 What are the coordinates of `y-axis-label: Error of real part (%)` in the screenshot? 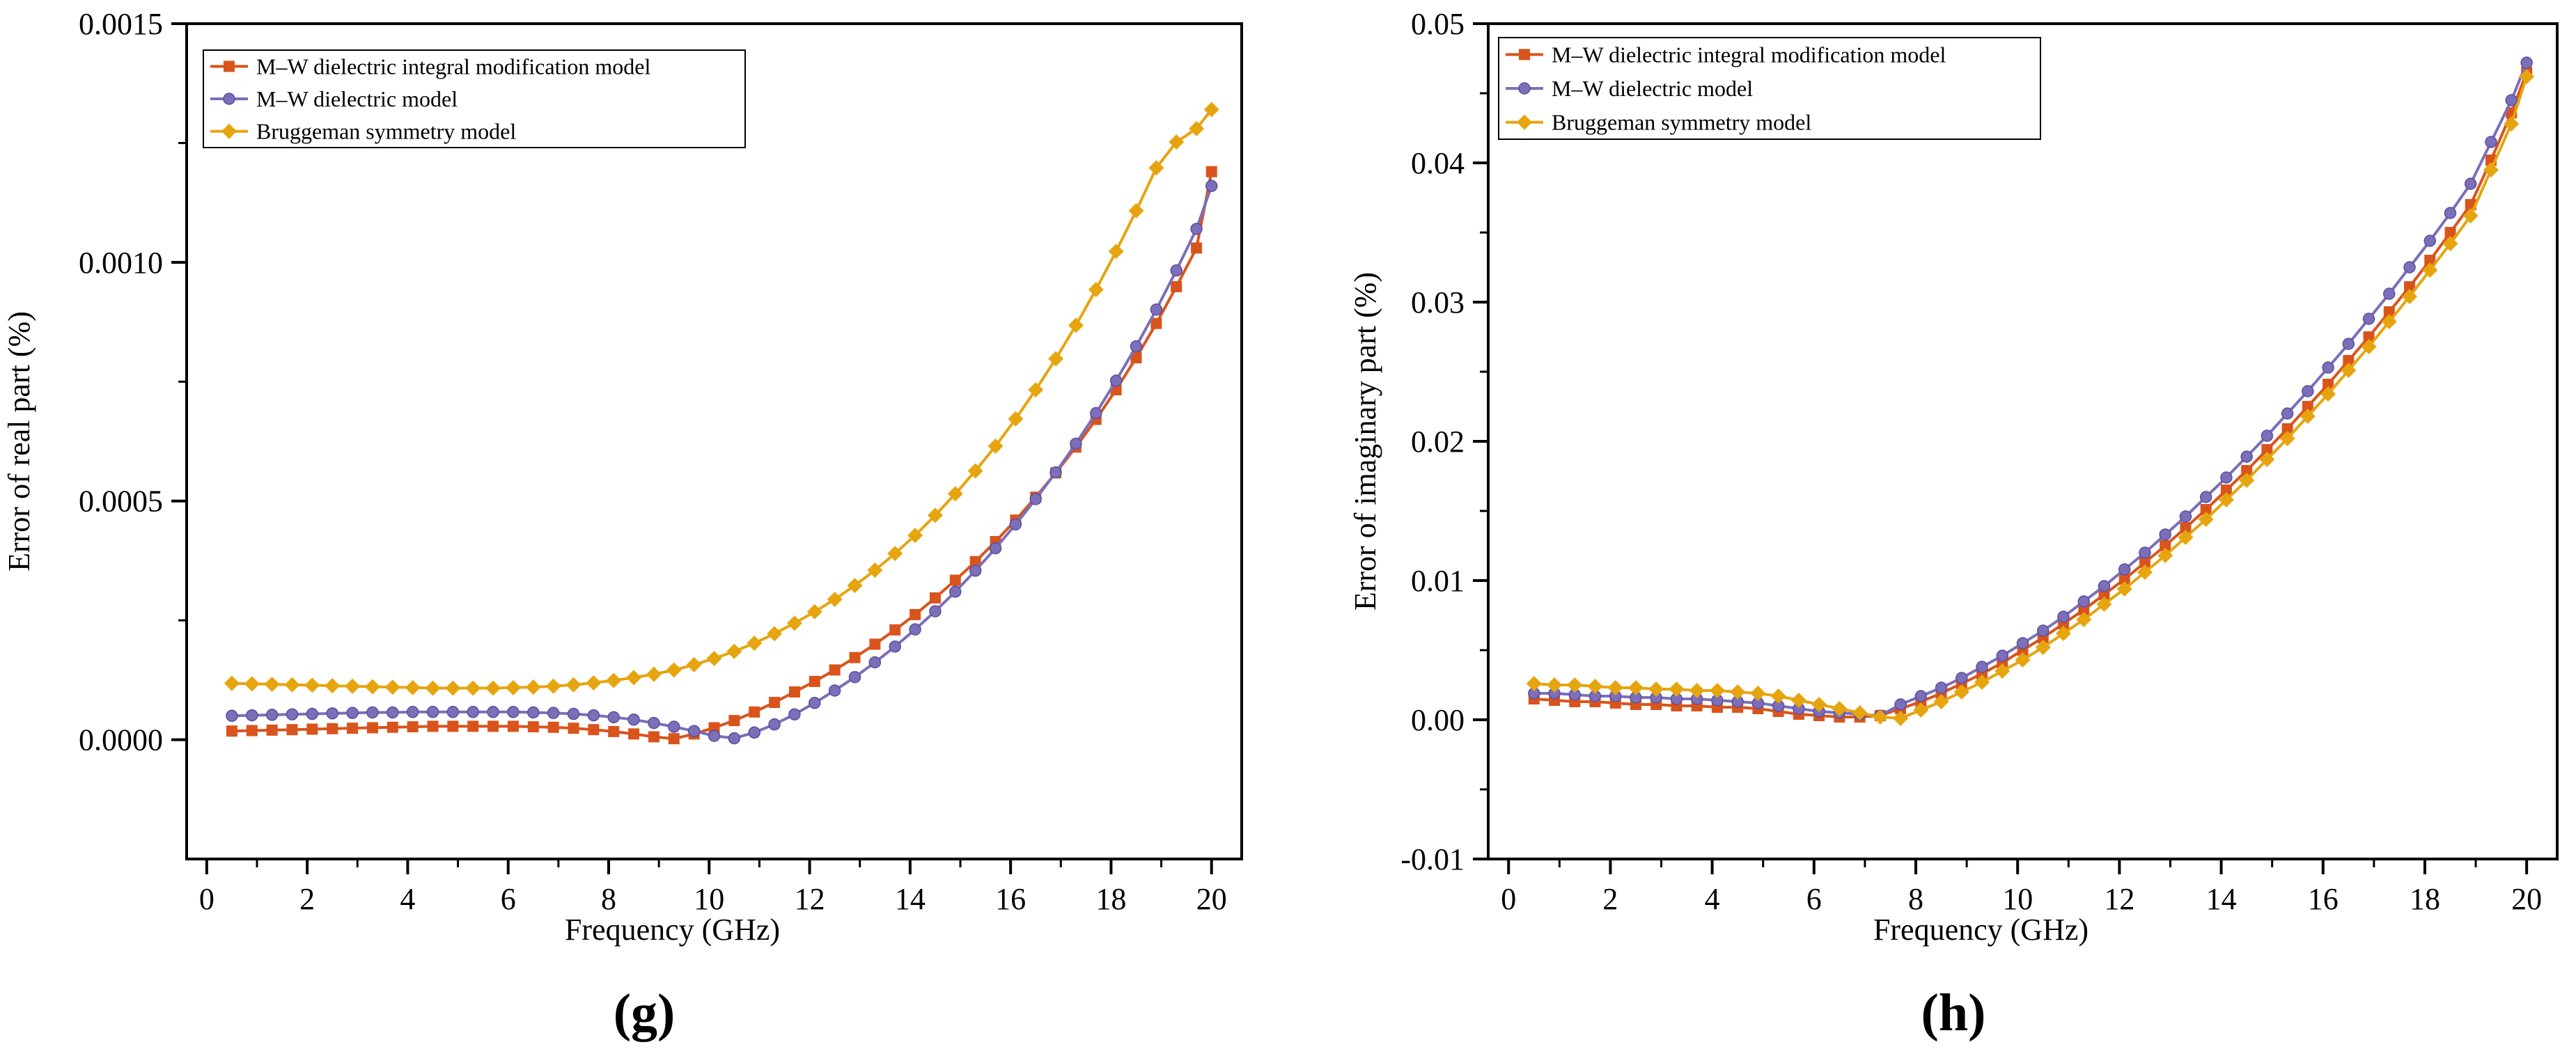 It's located at (19, 441).